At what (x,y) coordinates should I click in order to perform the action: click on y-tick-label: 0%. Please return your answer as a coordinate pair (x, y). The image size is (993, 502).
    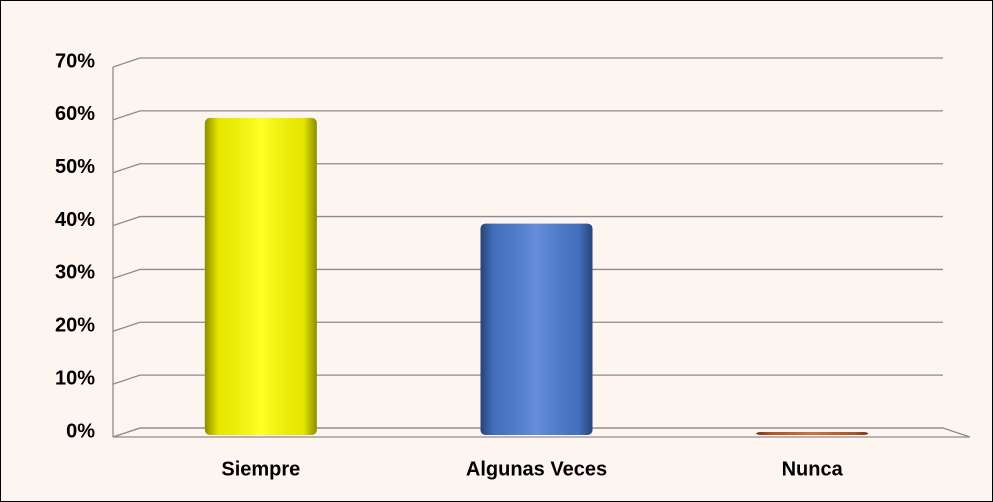
    Looking at the image, I should click on (80, 431).